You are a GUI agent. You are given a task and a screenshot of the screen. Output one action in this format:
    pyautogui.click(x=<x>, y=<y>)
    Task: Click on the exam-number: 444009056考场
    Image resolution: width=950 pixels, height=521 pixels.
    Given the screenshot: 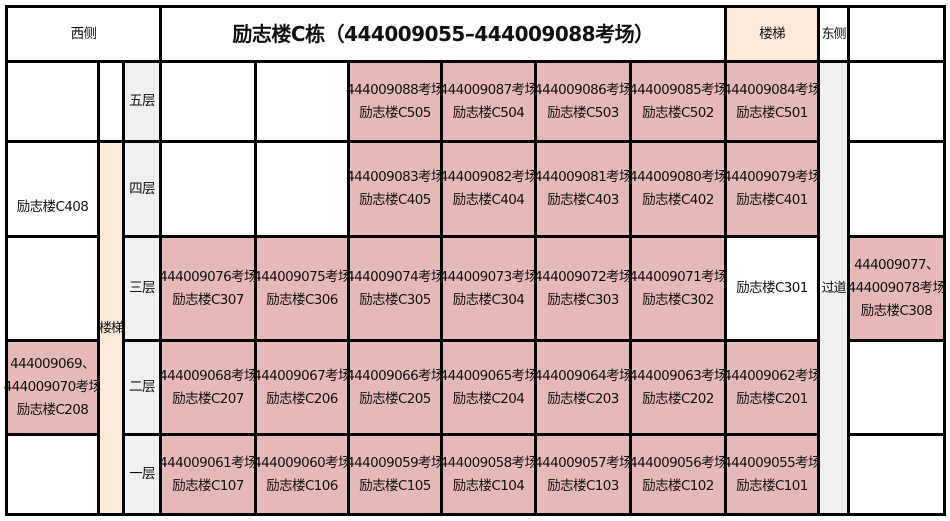 What is the action you would take?
    pyautogui.click(x=678, y=462)
    